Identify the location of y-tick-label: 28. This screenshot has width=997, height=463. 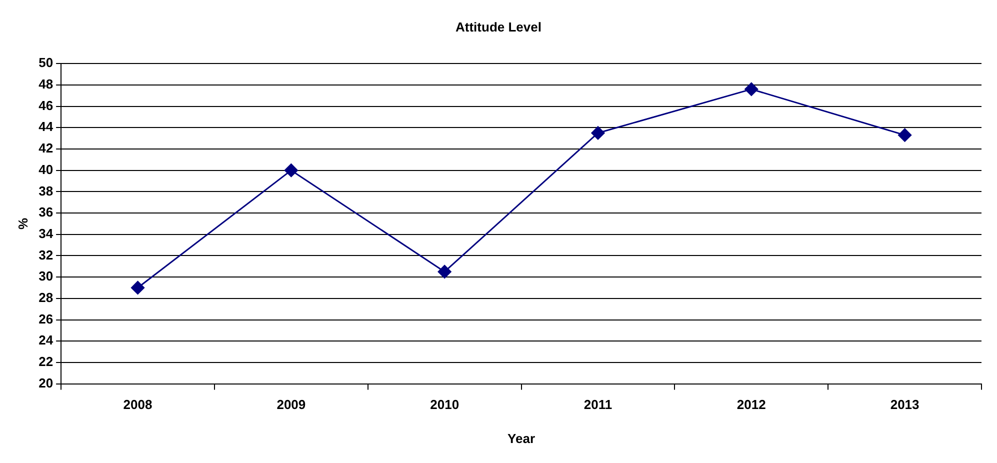
(46, 297).